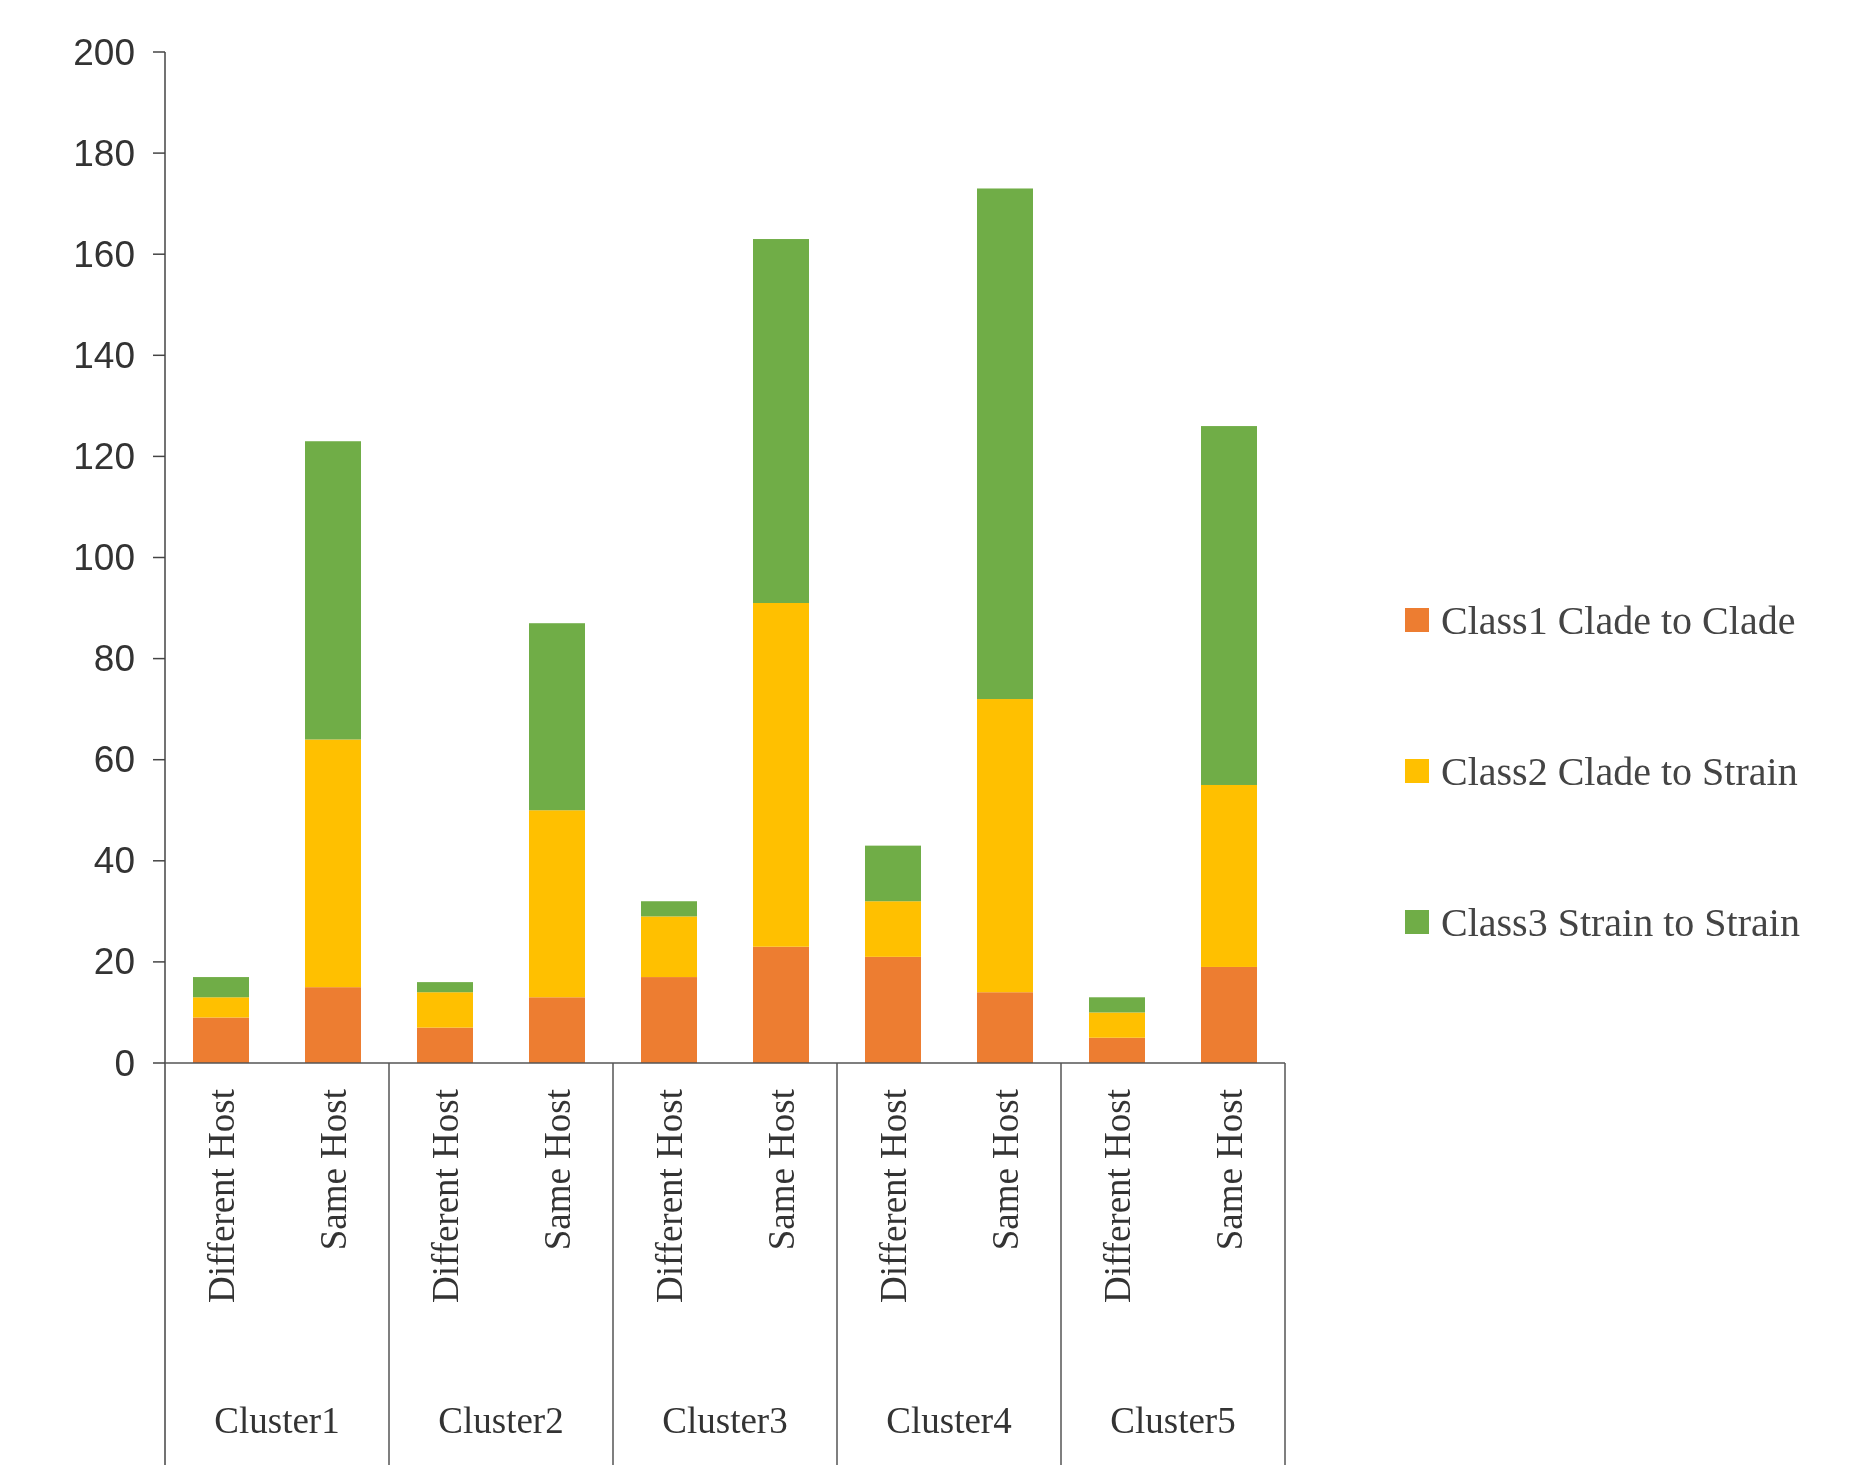 The image size is (1871, 1465). What do you see at coordinates (114, 861) in the screenshot?
I see `y-tick-label: 40` at bounding box center [114, 861].